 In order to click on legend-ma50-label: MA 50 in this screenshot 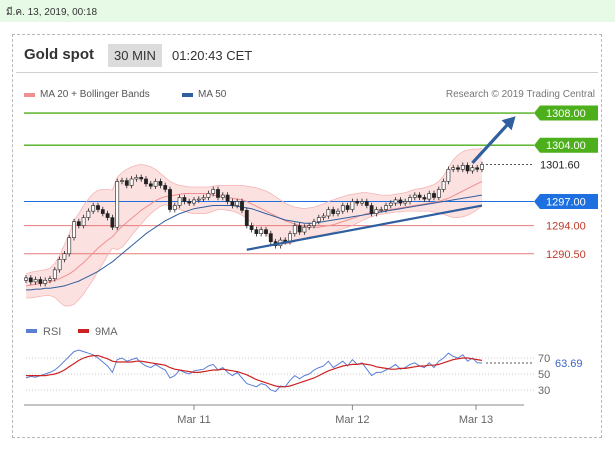, I will do `click(212, 94)`.